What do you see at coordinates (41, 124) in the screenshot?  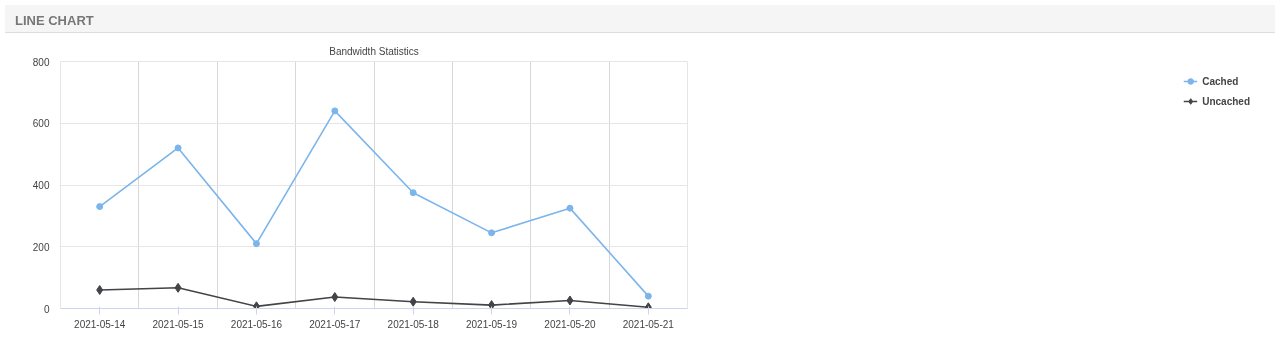 I see `y-tick-label: 600` at bounding box center [41, 124].